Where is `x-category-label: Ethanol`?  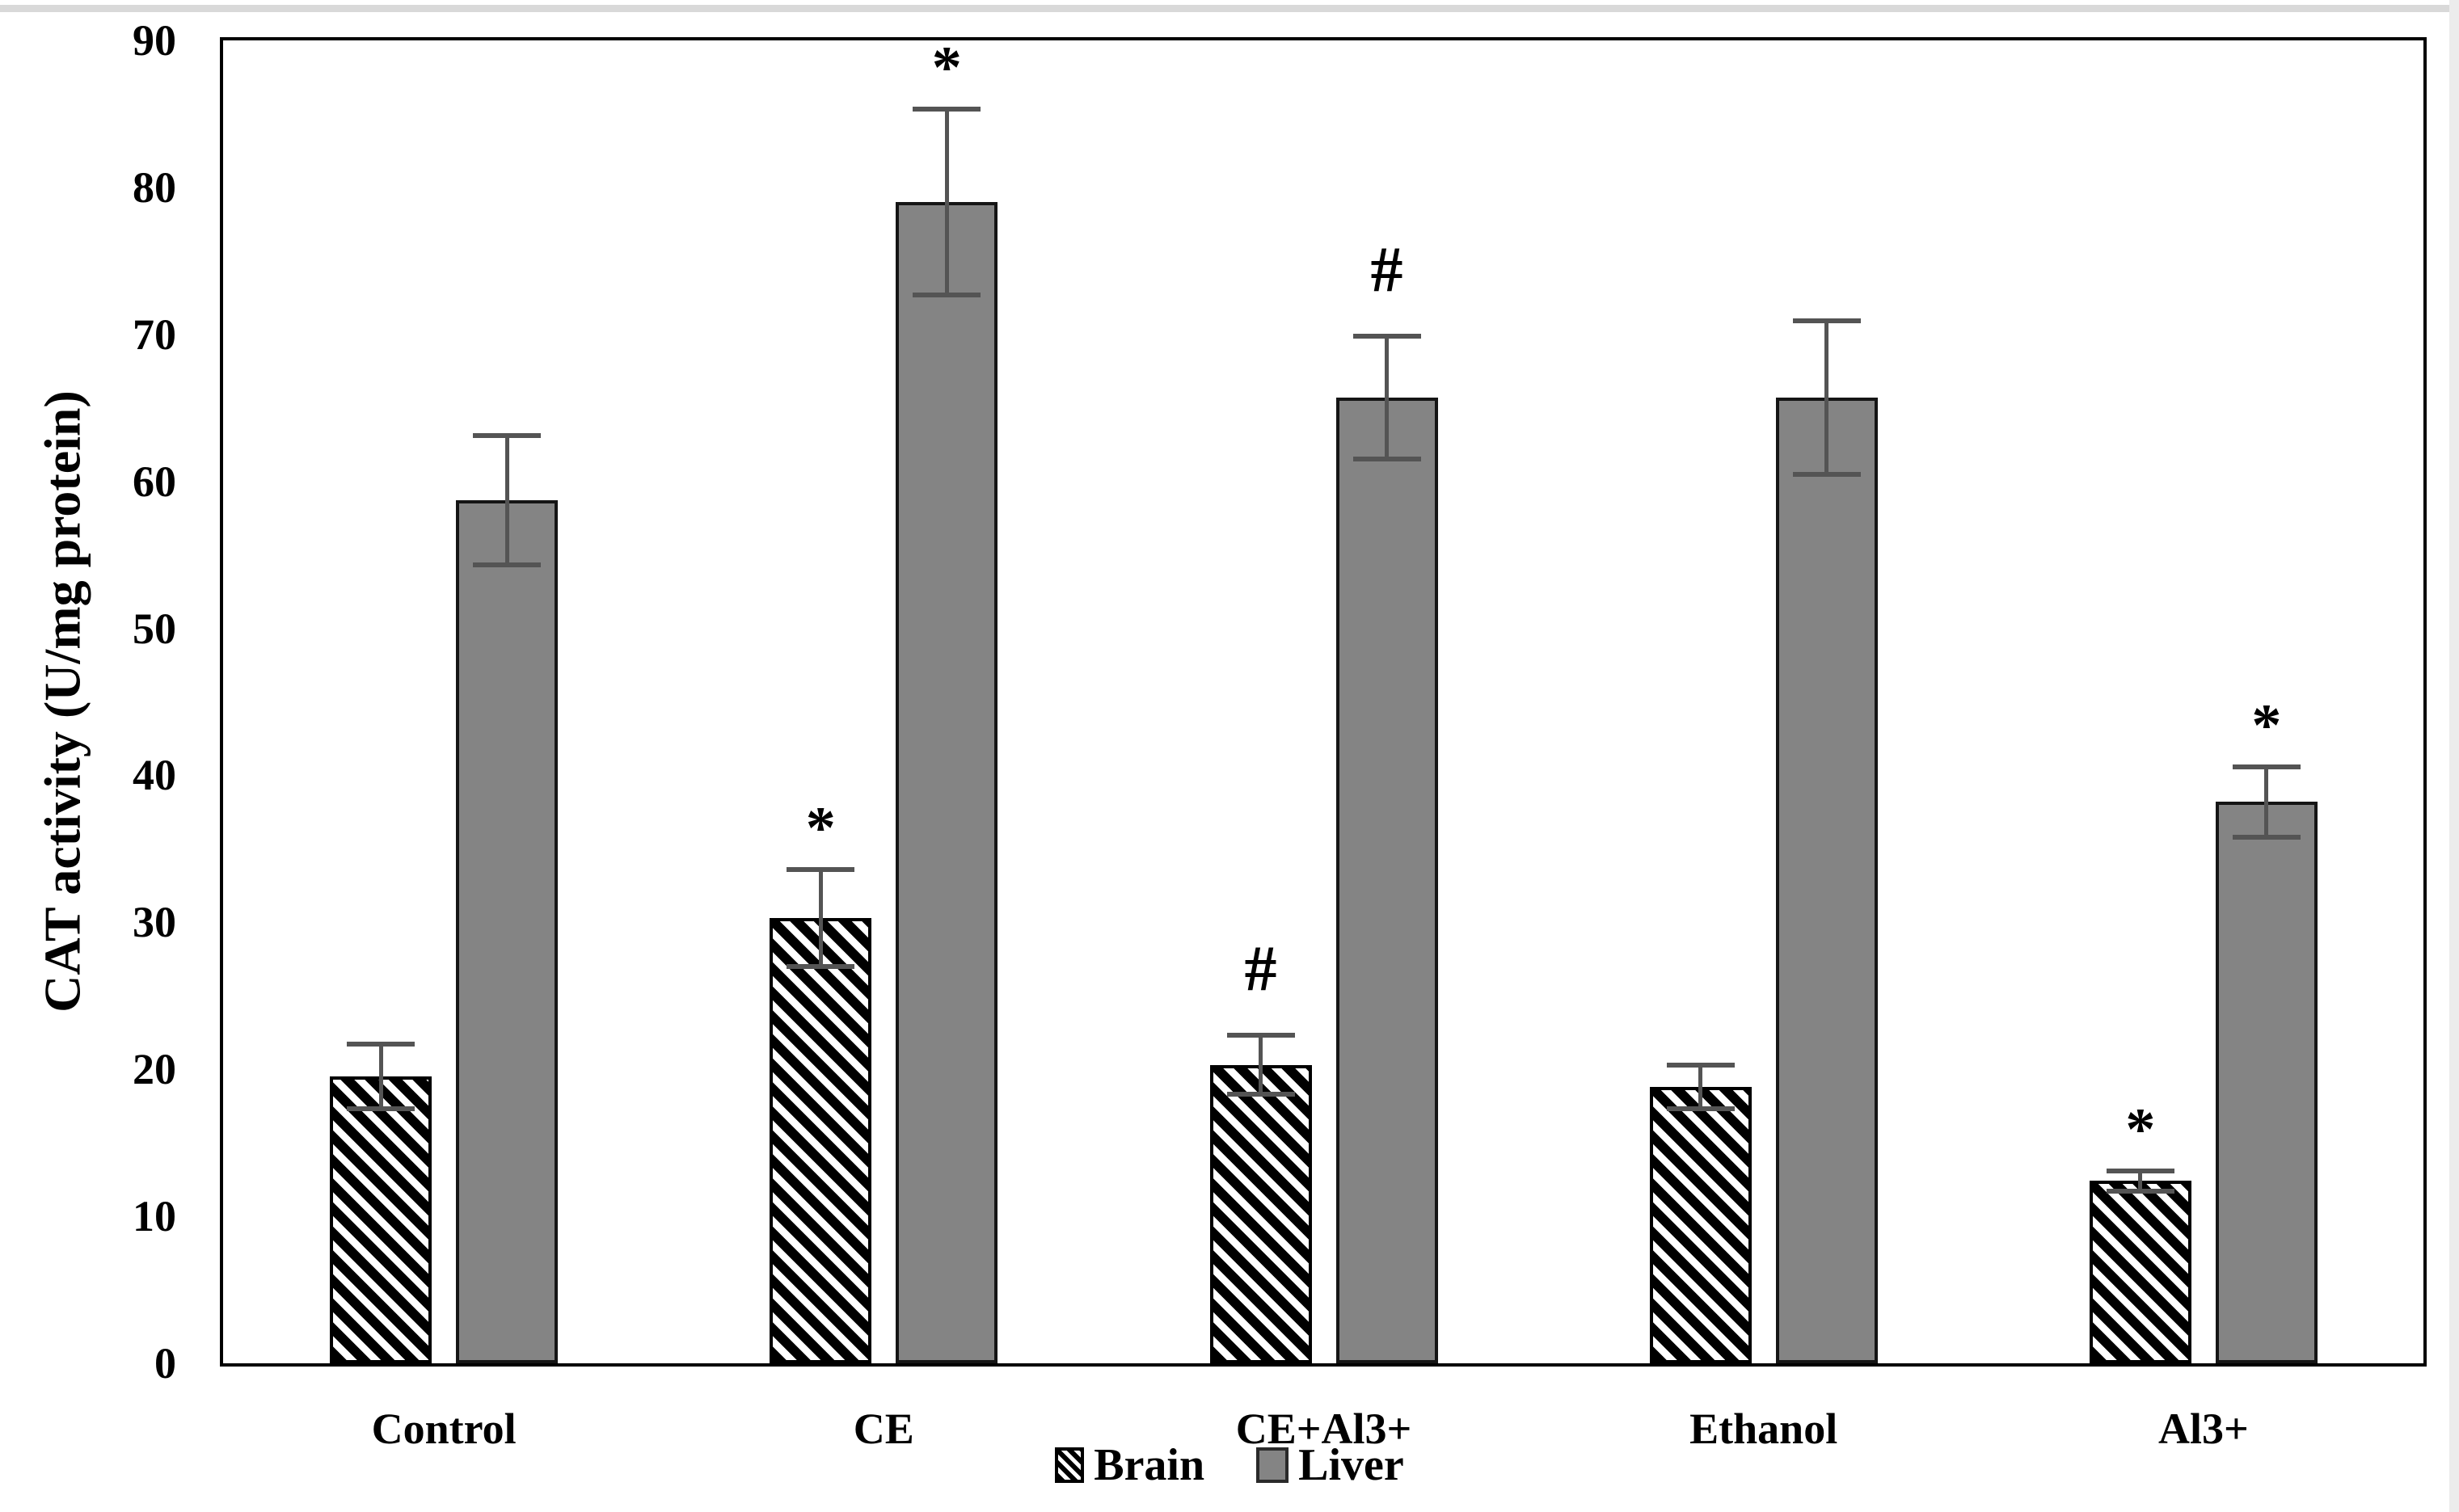
x-category-label: Ethanol is located at coordinates (1763, 1429).